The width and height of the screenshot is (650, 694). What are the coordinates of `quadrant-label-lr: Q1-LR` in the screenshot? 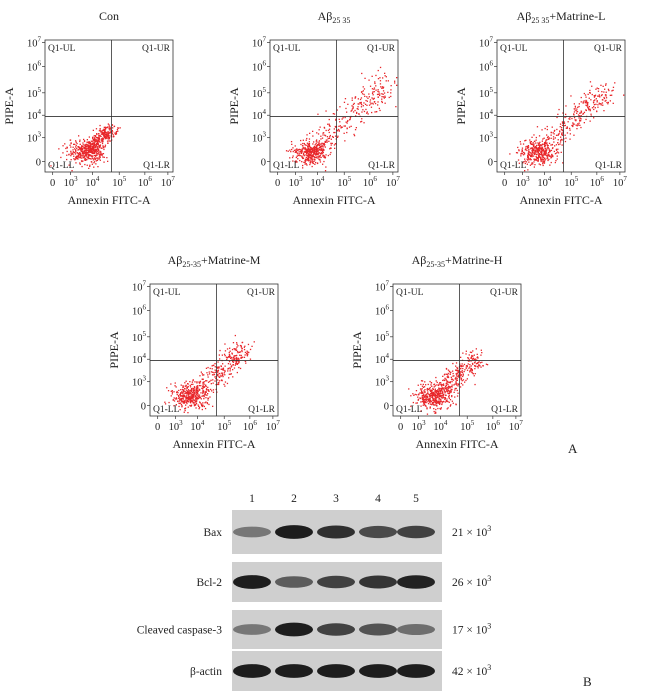 It's located at (382, 166).